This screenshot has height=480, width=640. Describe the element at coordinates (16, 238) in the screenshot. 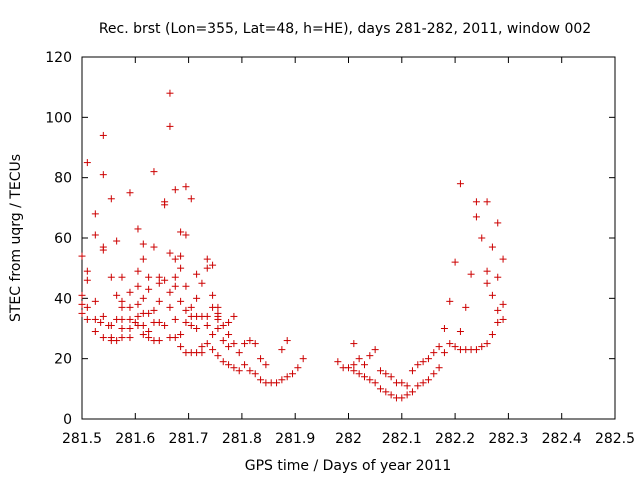

I see `y-axis-label: STEC from uqrg / TECUs` at that location.